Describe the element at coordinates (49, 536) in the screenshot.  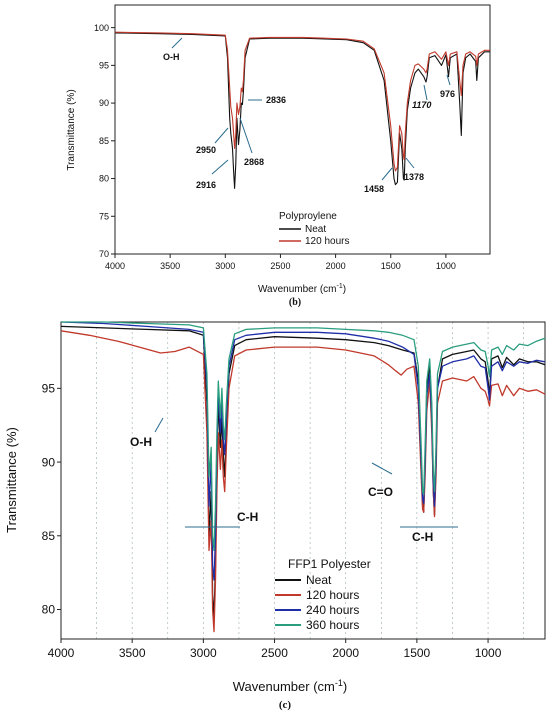
I see `c-y-tick-label: 85` at that location.